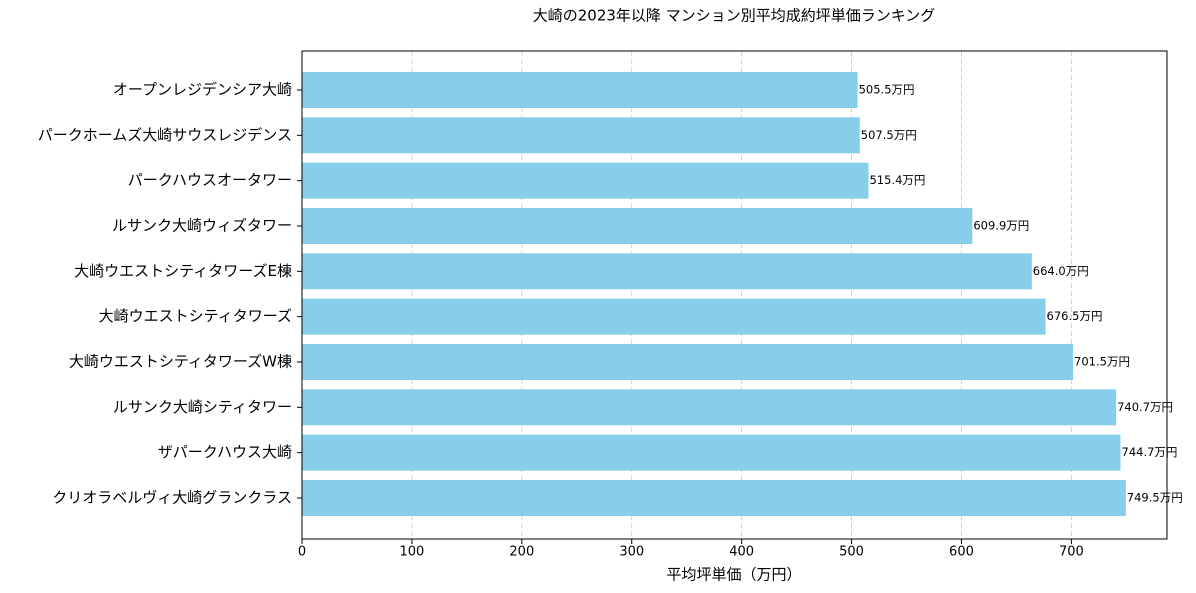  I want to click on value-label: 609.9万円, so click(1001, 225).